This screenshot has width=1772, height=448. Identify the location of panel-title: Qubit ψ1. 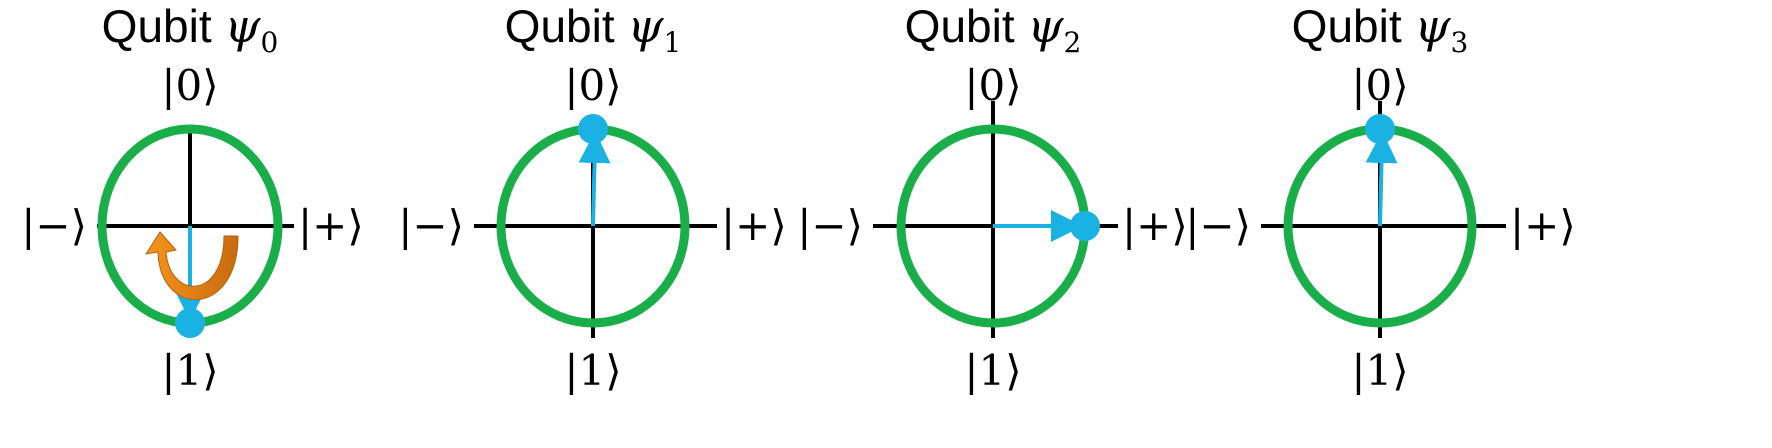
(593, 29).